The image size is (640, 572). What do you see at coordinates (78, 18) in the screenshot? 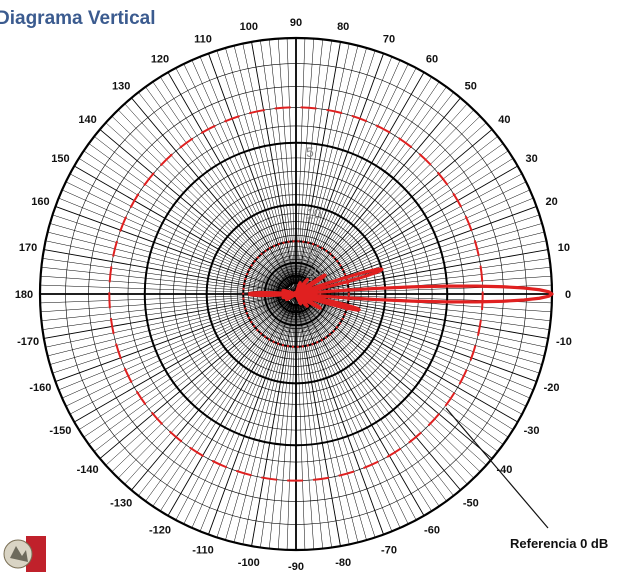
I see `chart-title: Diagrama Vertical` at bounding box center [78, 18].